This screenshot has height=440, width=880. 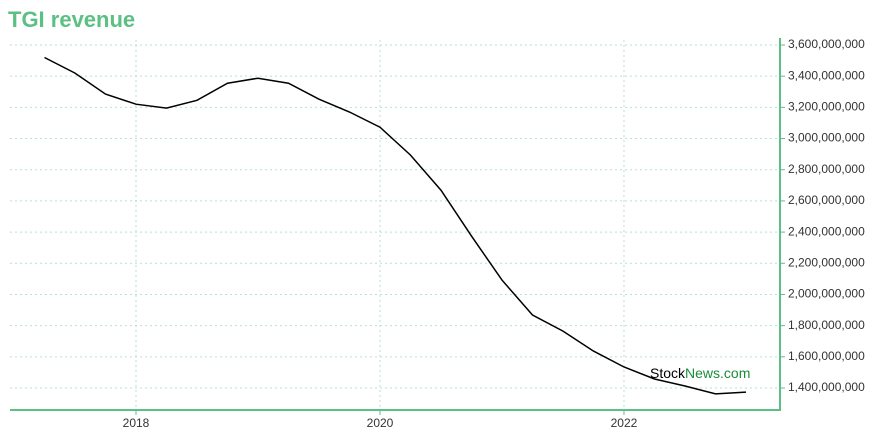 I want to click on y-tick-label: 3,400,000,000, so click(x=826, y=75).